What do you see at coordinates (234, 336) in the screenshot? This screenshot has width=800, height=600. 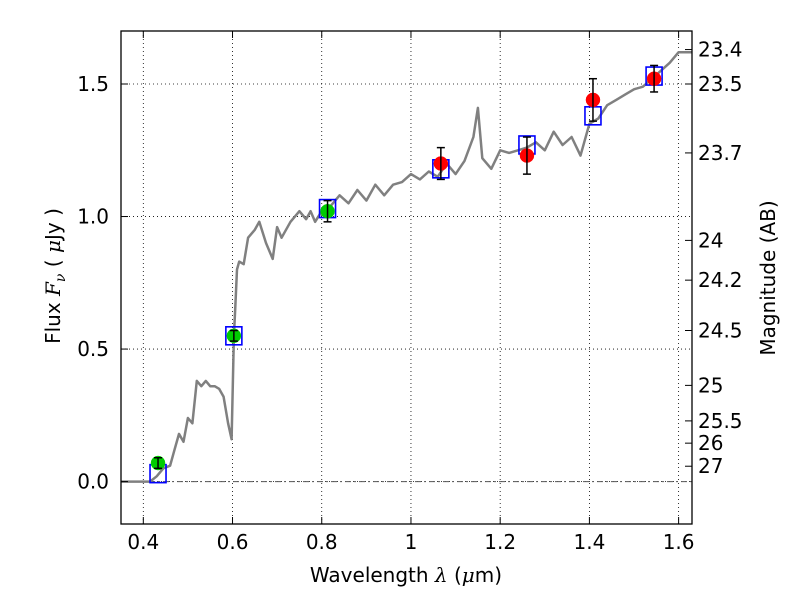 I see `model-flux-square` at bounding box center [234, 336].